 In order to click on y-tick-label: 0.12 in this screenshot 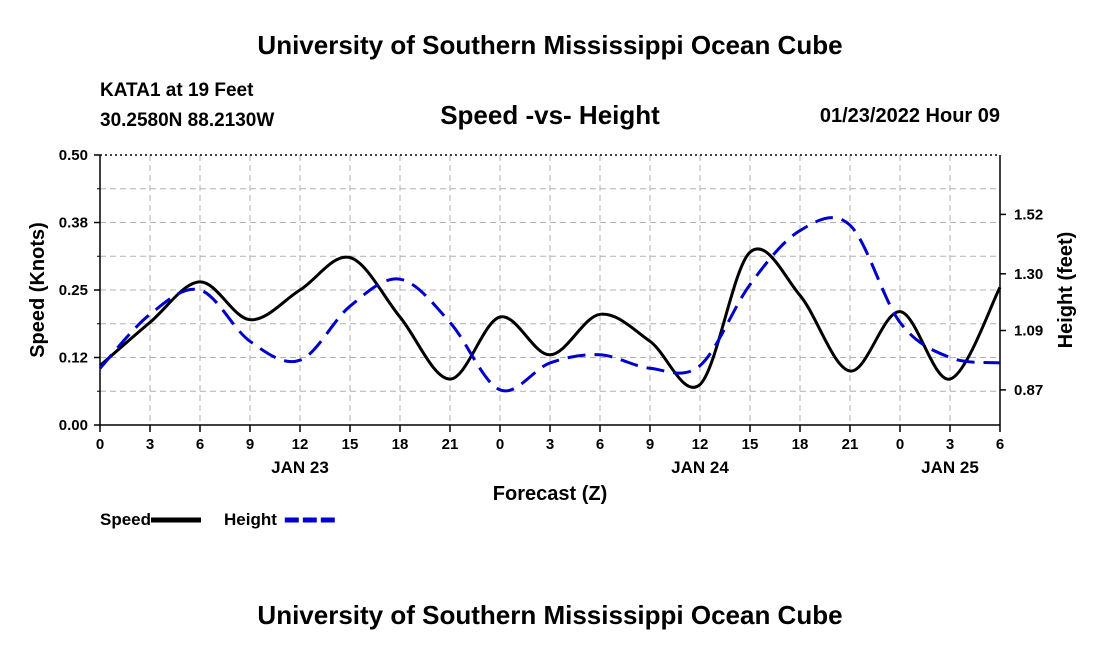, I will do `click(73, 358)`.